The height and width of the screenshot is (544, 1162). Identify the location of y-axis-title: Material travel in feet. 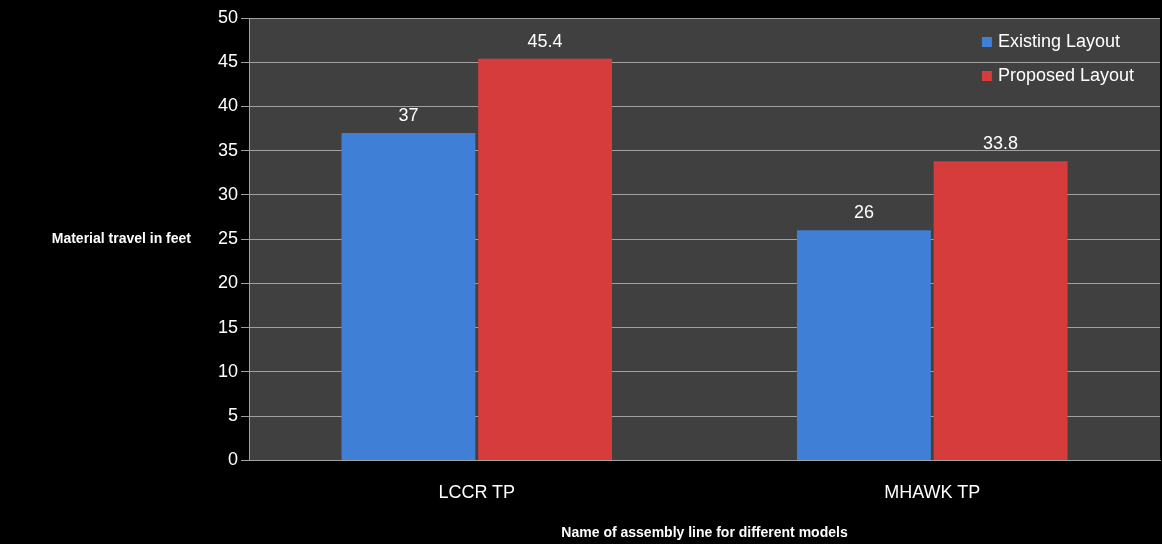
(121, 238).